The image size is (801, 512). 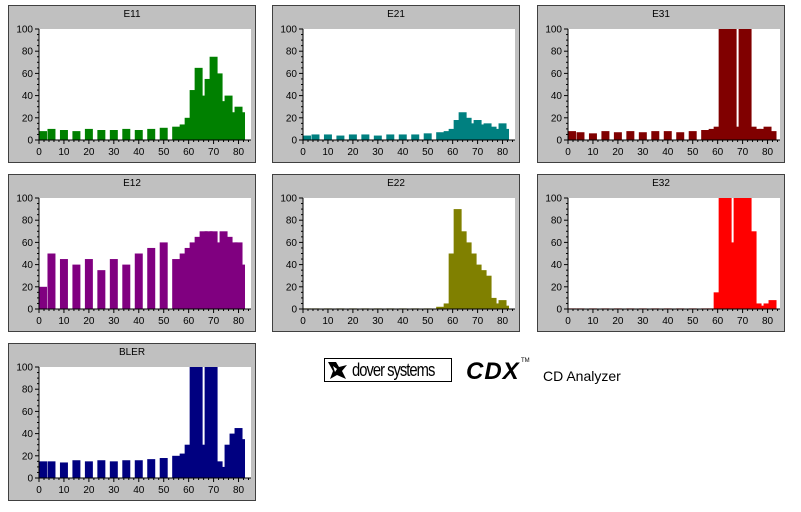 I want to click on panel-e31: E31 0 20 40 60 80 100 0 10 20 30 40 50 60 70 80, so click(x=661, y=84).